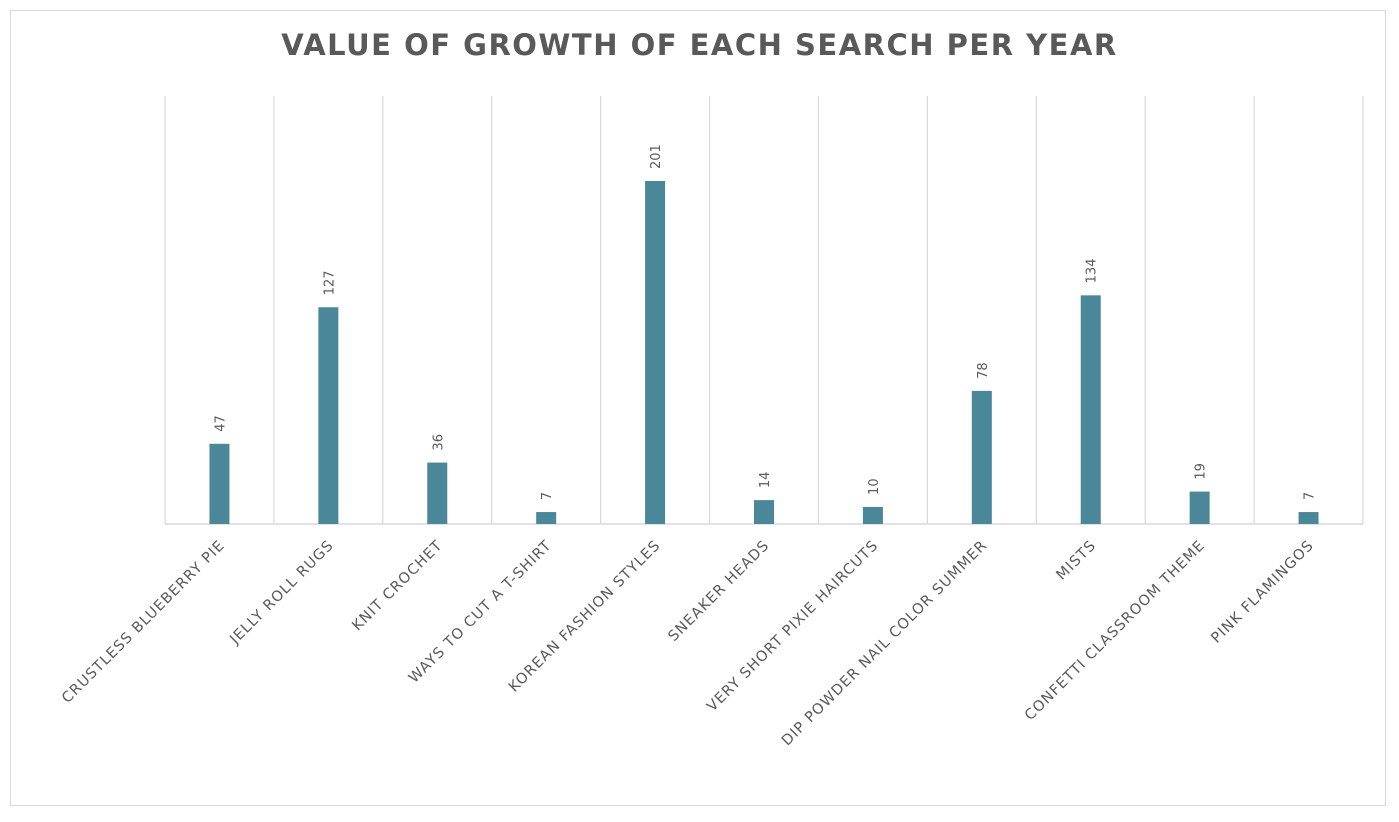 The height and width of the screenshot is (822, 1399). Describe the element at coordinates (699, 45) in the screenshot. I see `chart-title: VALUE OF GROWTH OF EACH SEARCH PER YEAR` at that location.